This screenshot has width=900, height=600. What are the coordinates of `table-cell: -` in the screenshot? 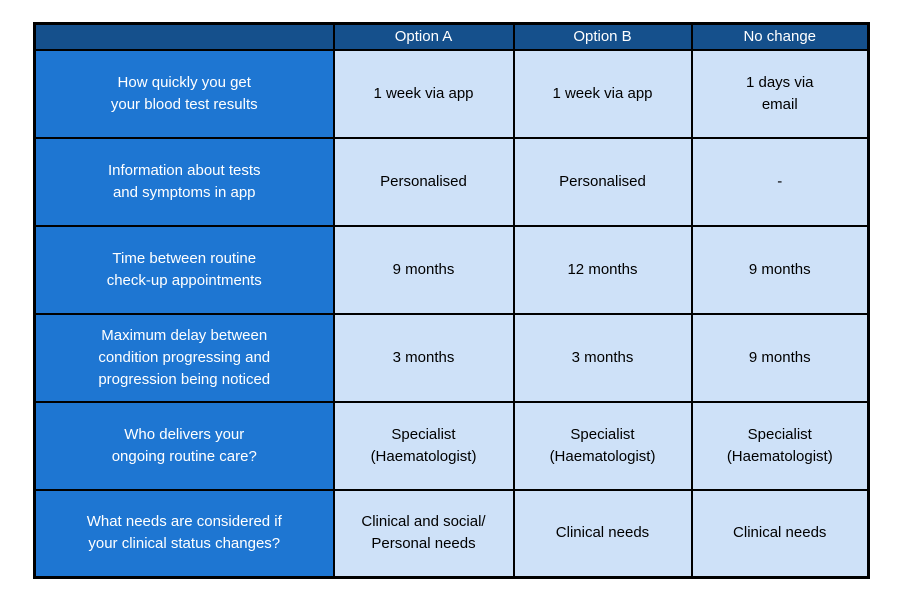 It's located at (780, 181).